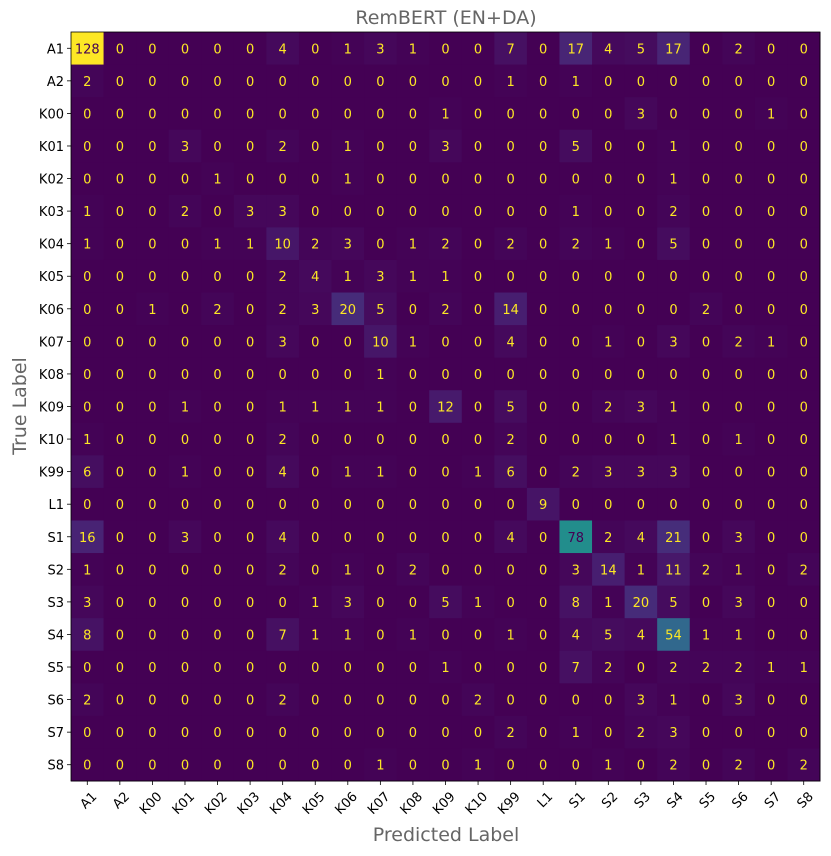 Image resolution: width=831 pixels, height=856 pixels. What do you see at coordinates (578, 800) in the screenshot?
I see `x-tick-label: S1` at bounding box center [578, 800].